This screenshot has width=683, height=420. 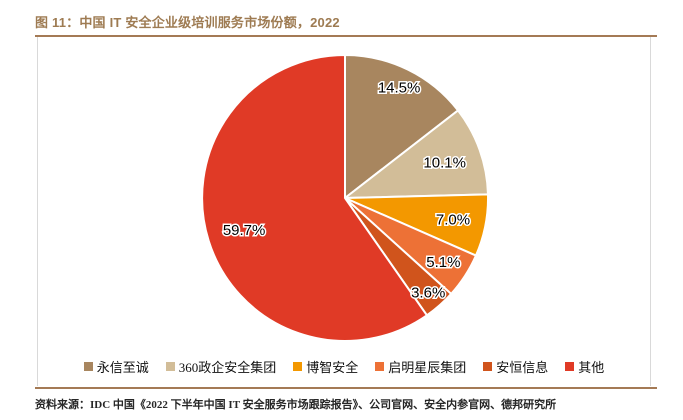 I want to click on legend-label-4: 安恒信息, so click(x=522, y=367).